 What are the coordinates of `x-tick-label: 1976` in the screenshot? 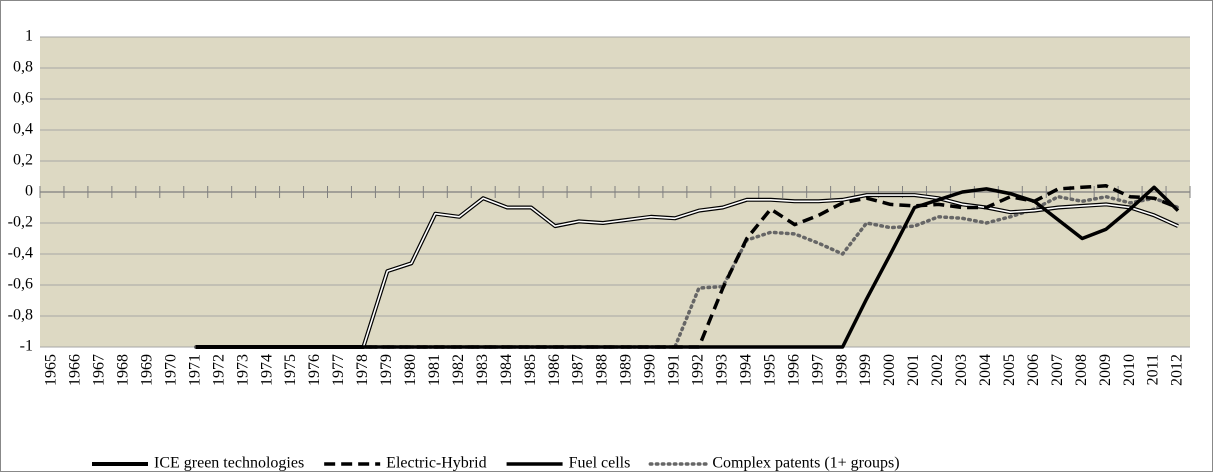 It's located at (314, 370).